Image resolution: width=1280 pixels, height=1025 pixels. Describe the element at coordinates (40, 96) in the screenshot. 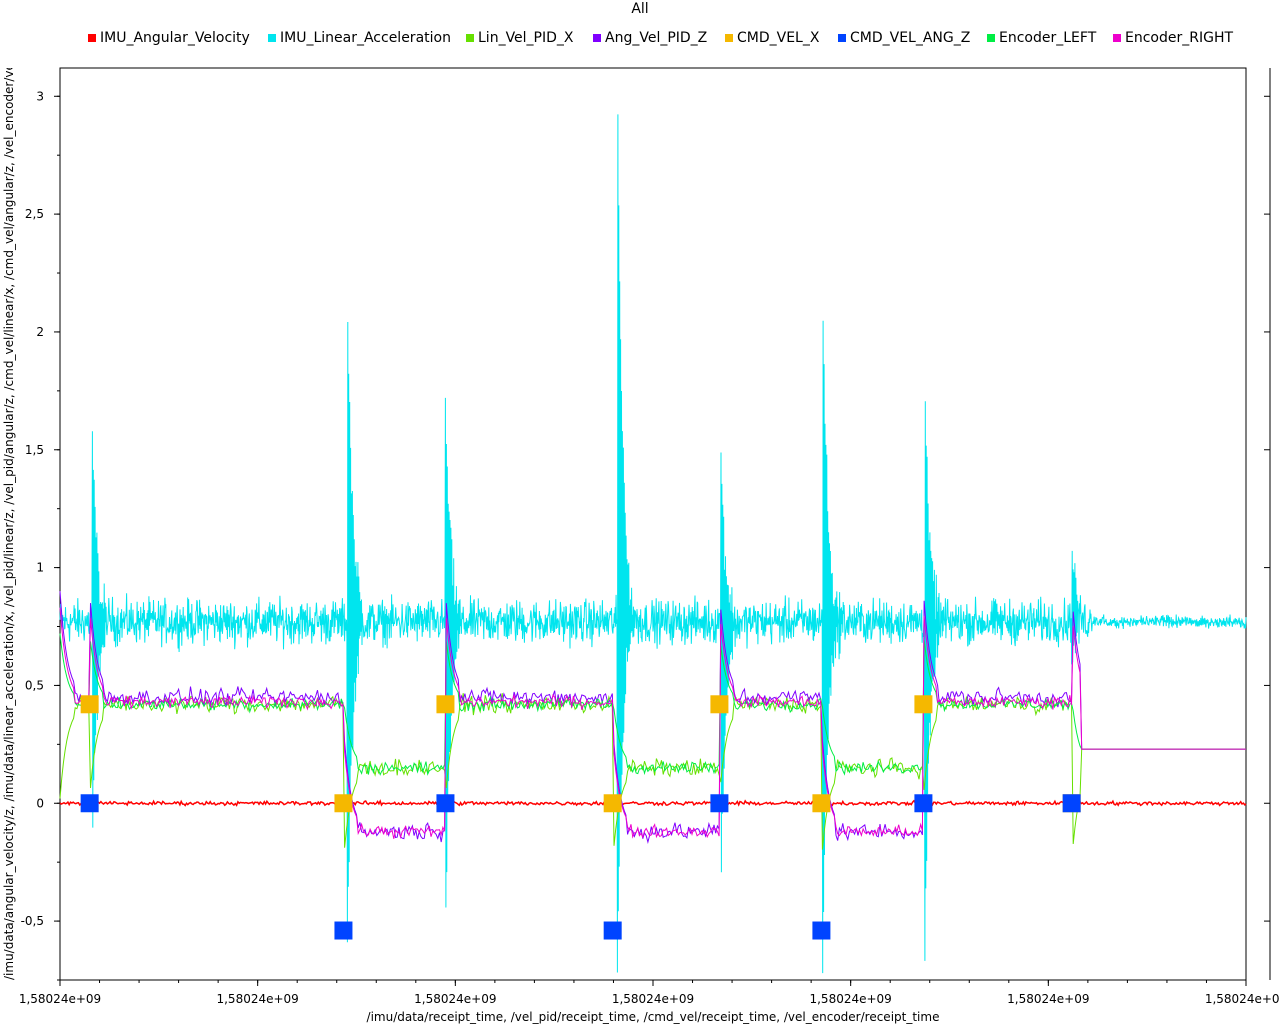

I see `y-tick-label: 3` at that location.